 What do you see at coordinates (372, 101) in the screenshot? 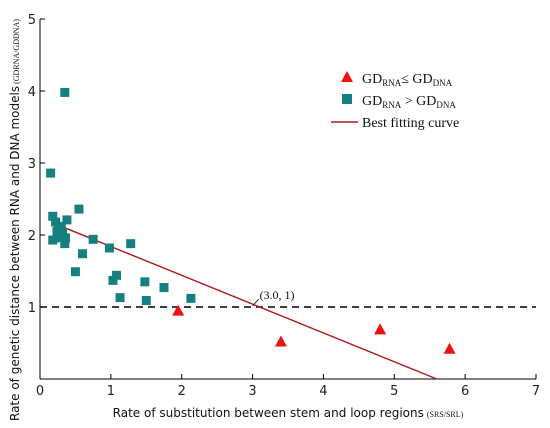
I see `legend-2-main: GD` at bounding box center [372, 101].